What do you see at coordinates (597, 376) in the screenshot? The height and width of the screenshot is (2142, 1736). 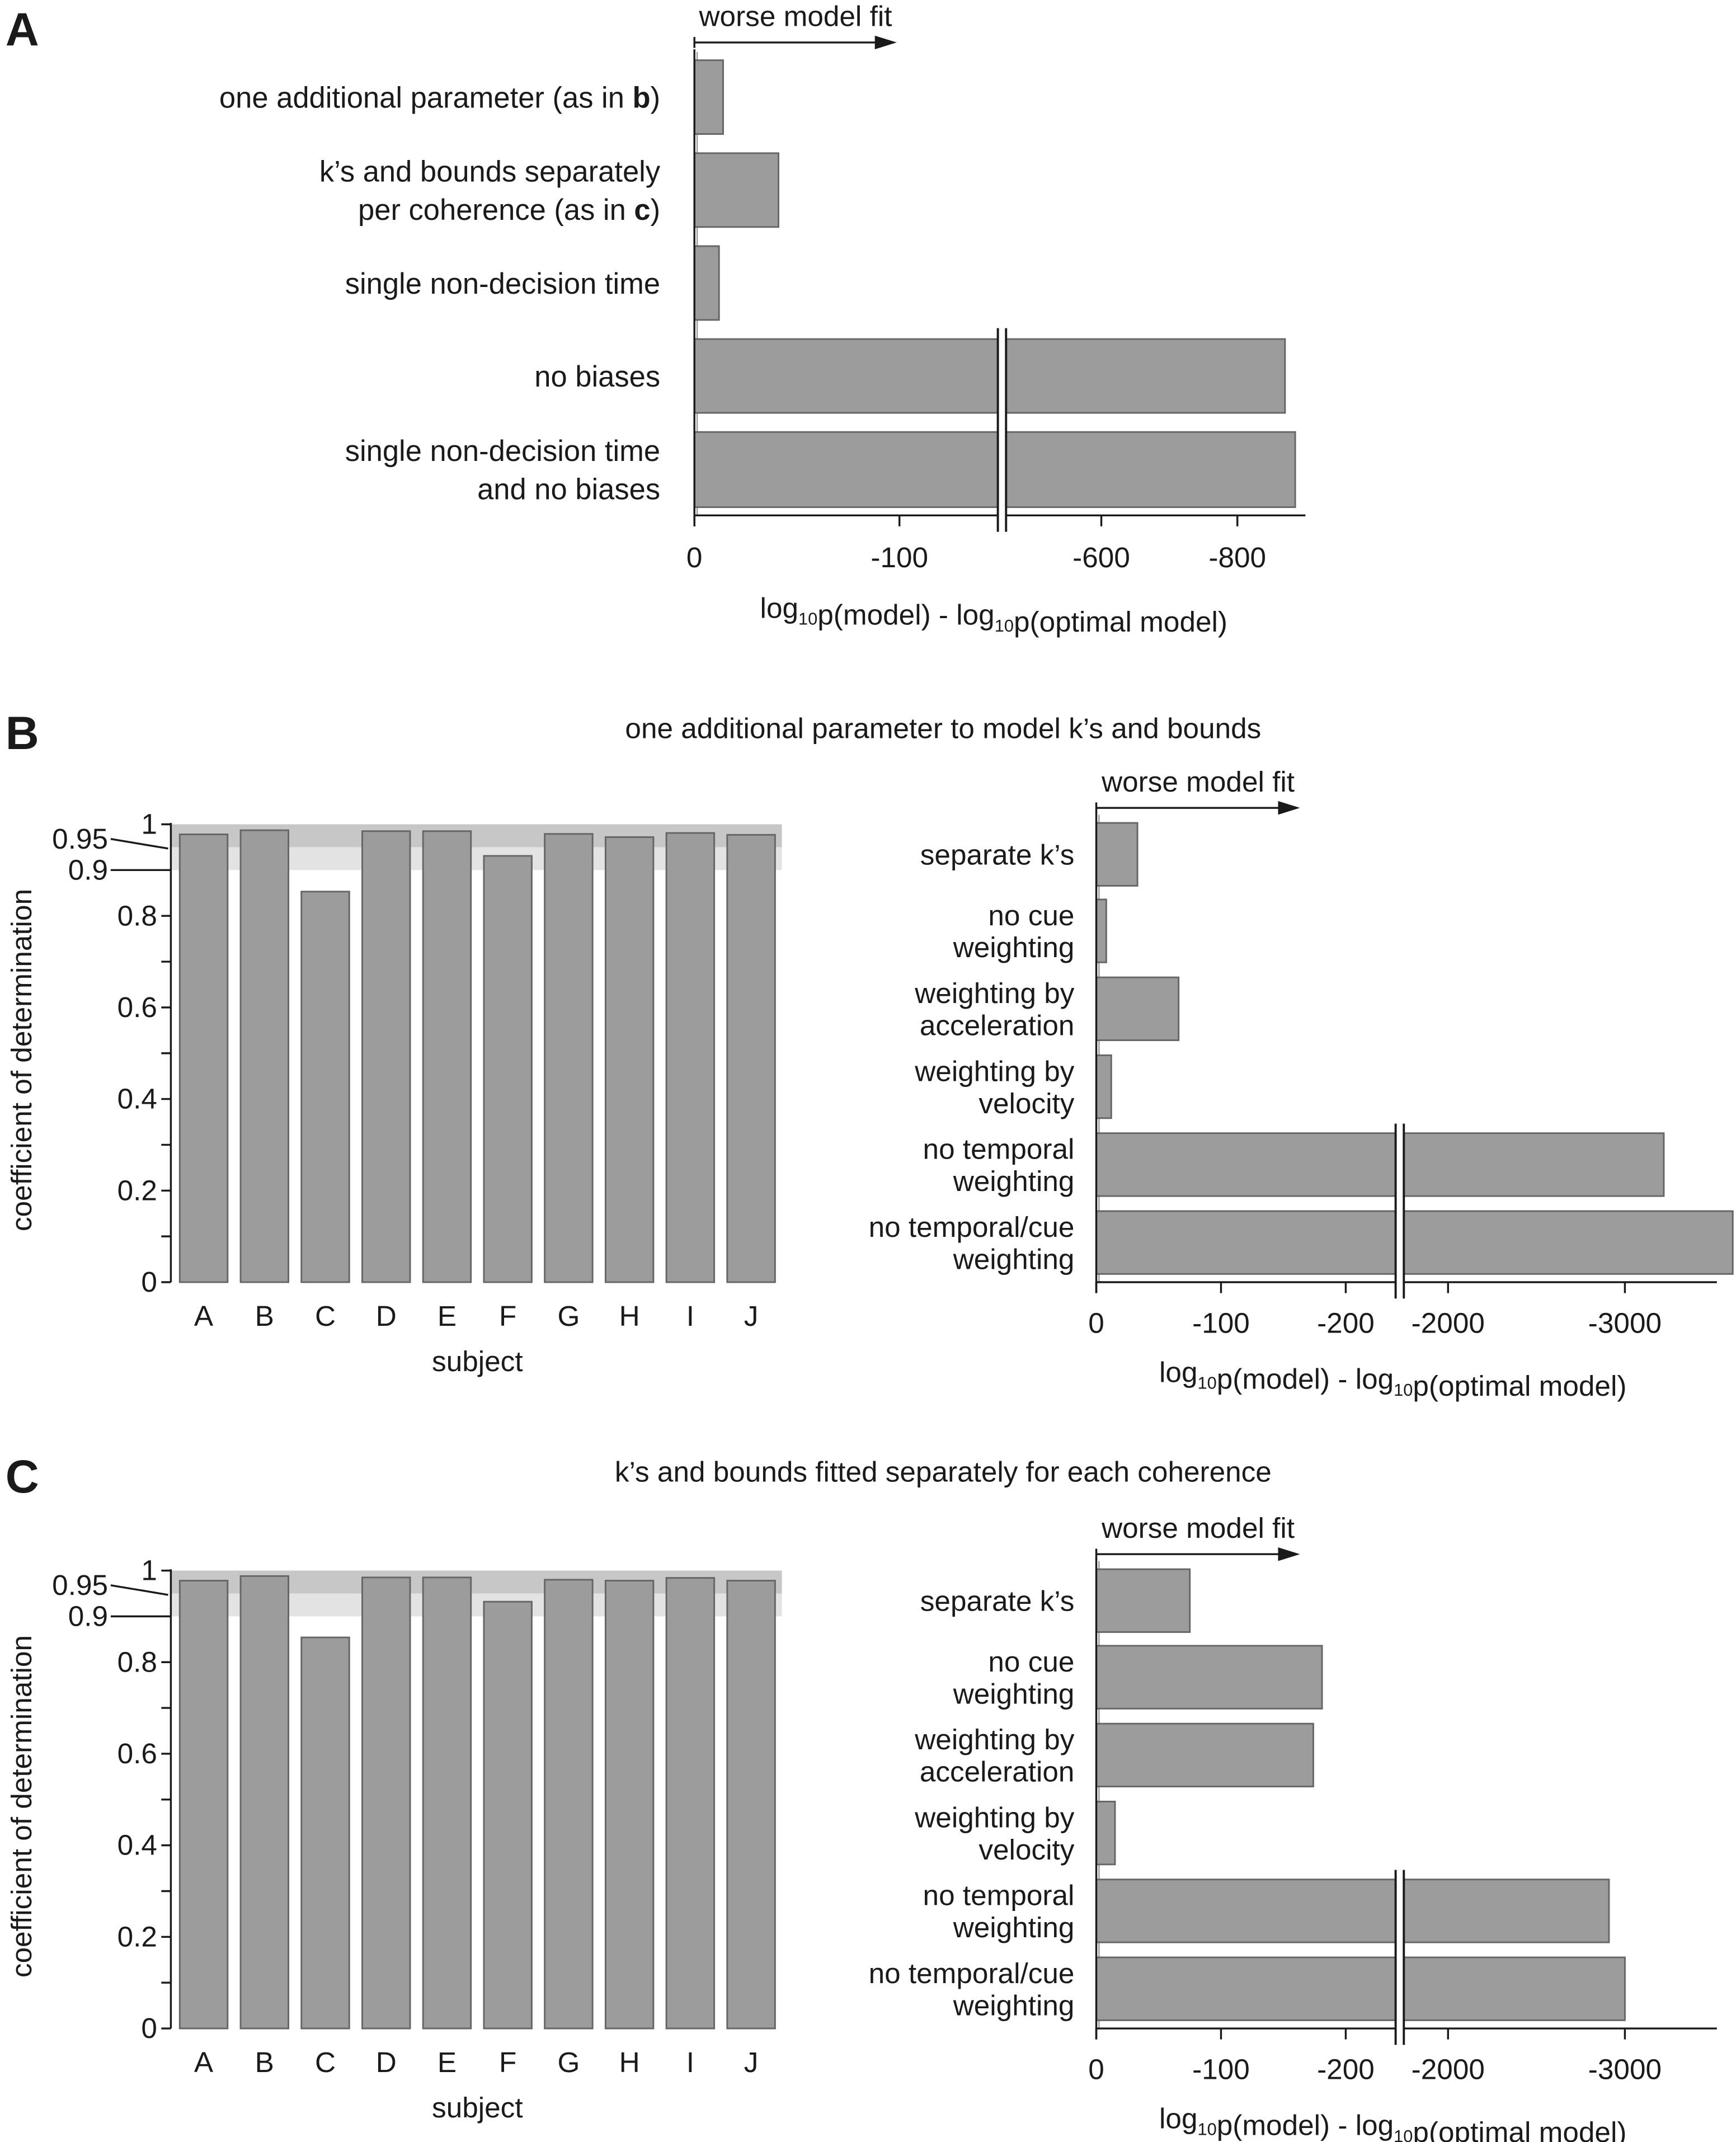 I see `text-span: no biases` at bounding box center [597, 376].